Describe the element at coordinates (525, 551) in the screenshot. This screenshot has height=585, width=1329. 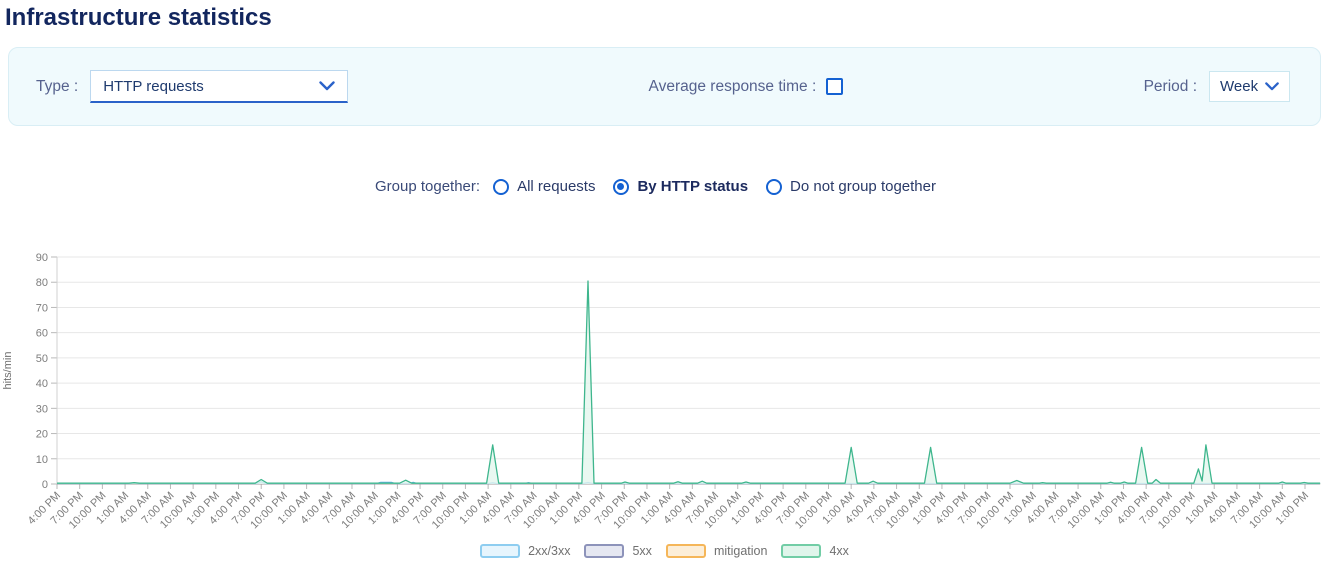
I see `legend-item-2xx/3xx: 2xx/3xx` at that location.